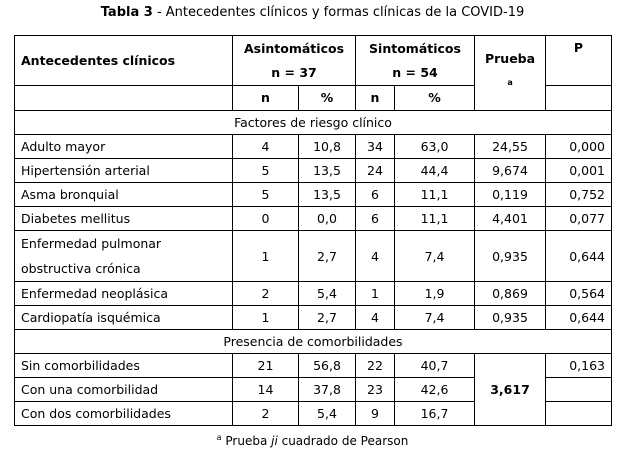 The height and width of the screenshot is (455, 625). I want to click on prueba-value: 4,401, so click(510, 218).